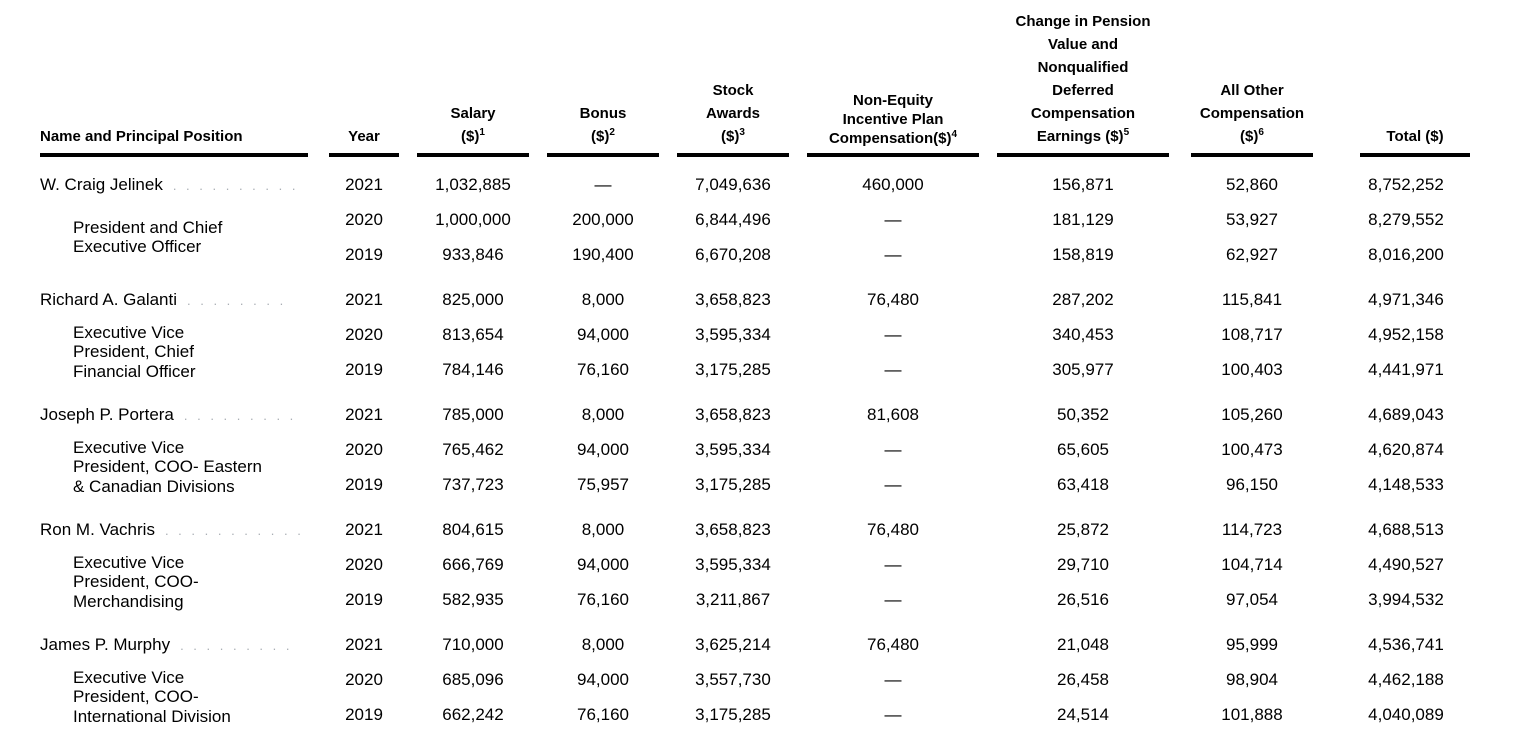 The image size is (1536, 738). What do you see at coordinates (1252, 369) in the screenshot?
I see `all-other-cell: 100,403` at bounding box center [1252, 369].